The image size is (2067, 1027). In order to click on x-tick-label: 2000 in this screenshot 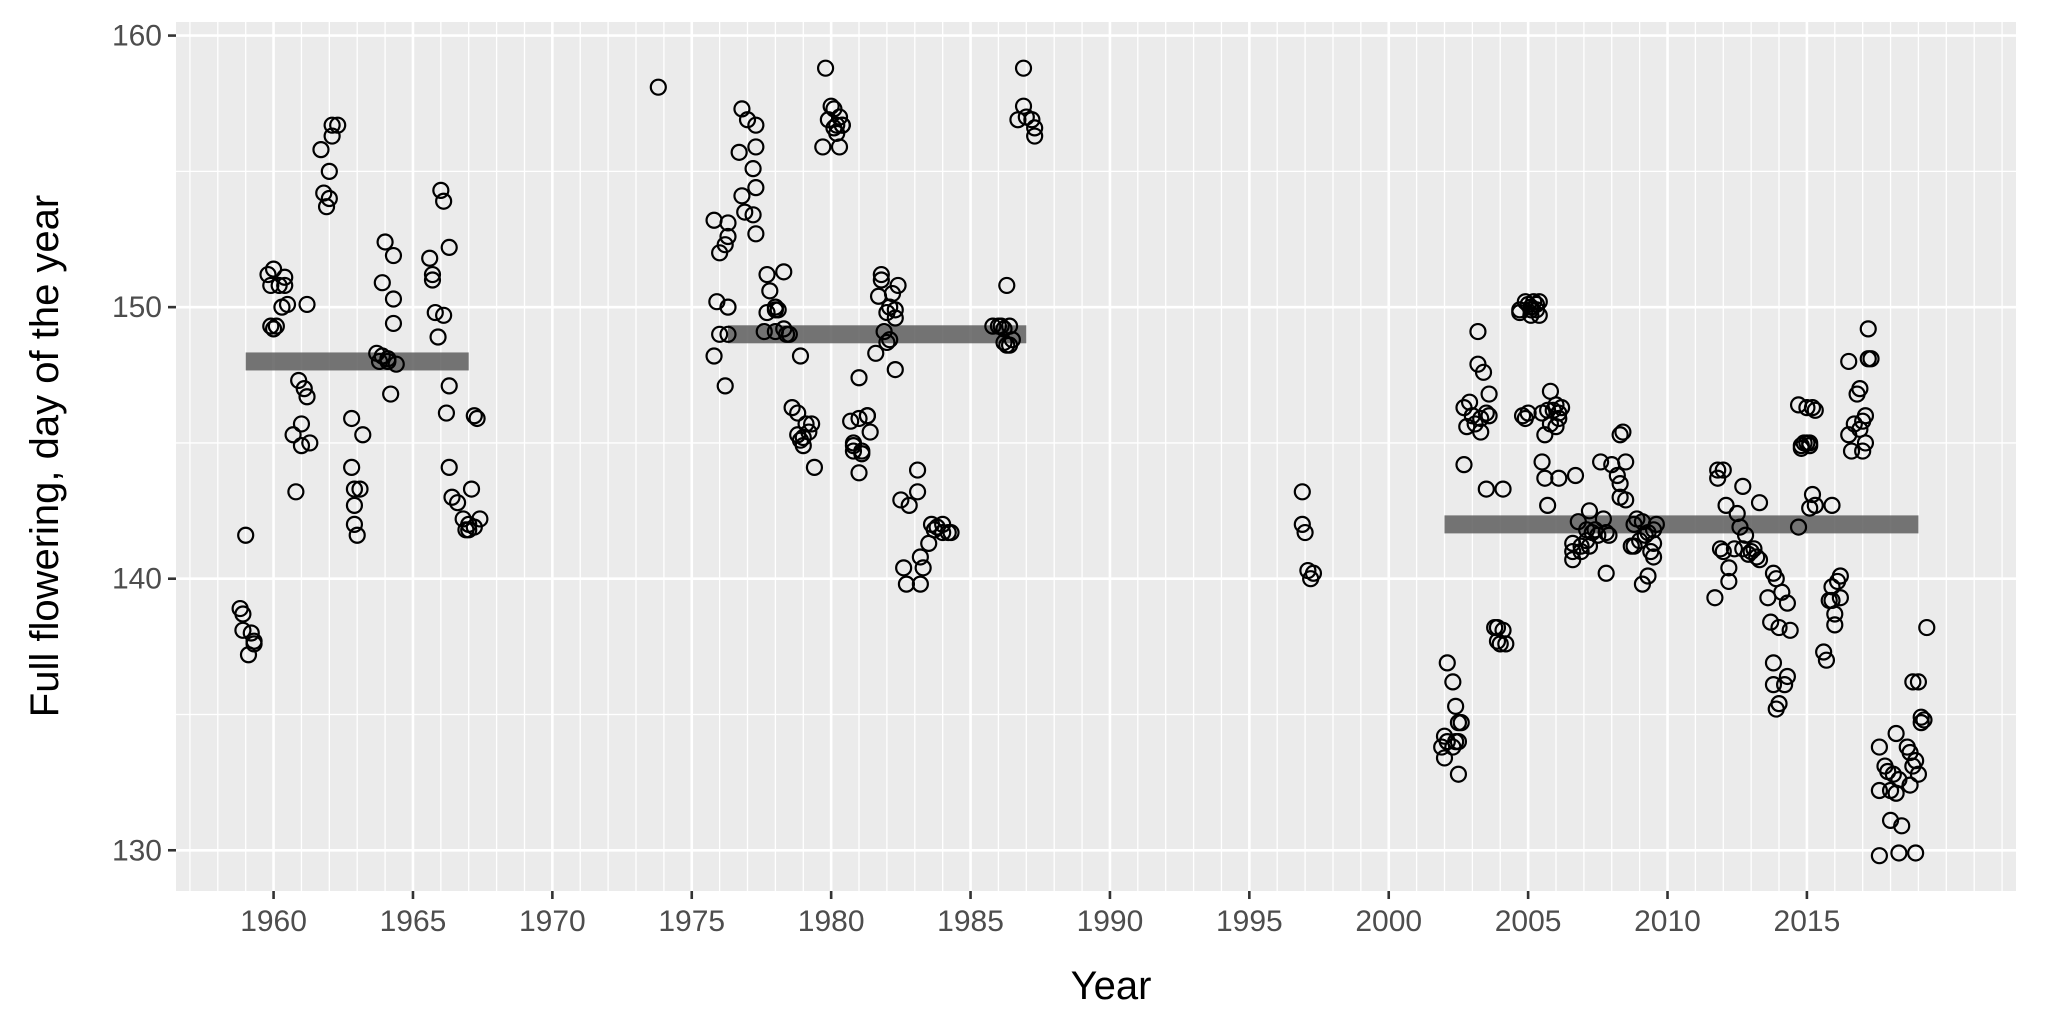, I will do `click(1388, 921)`.